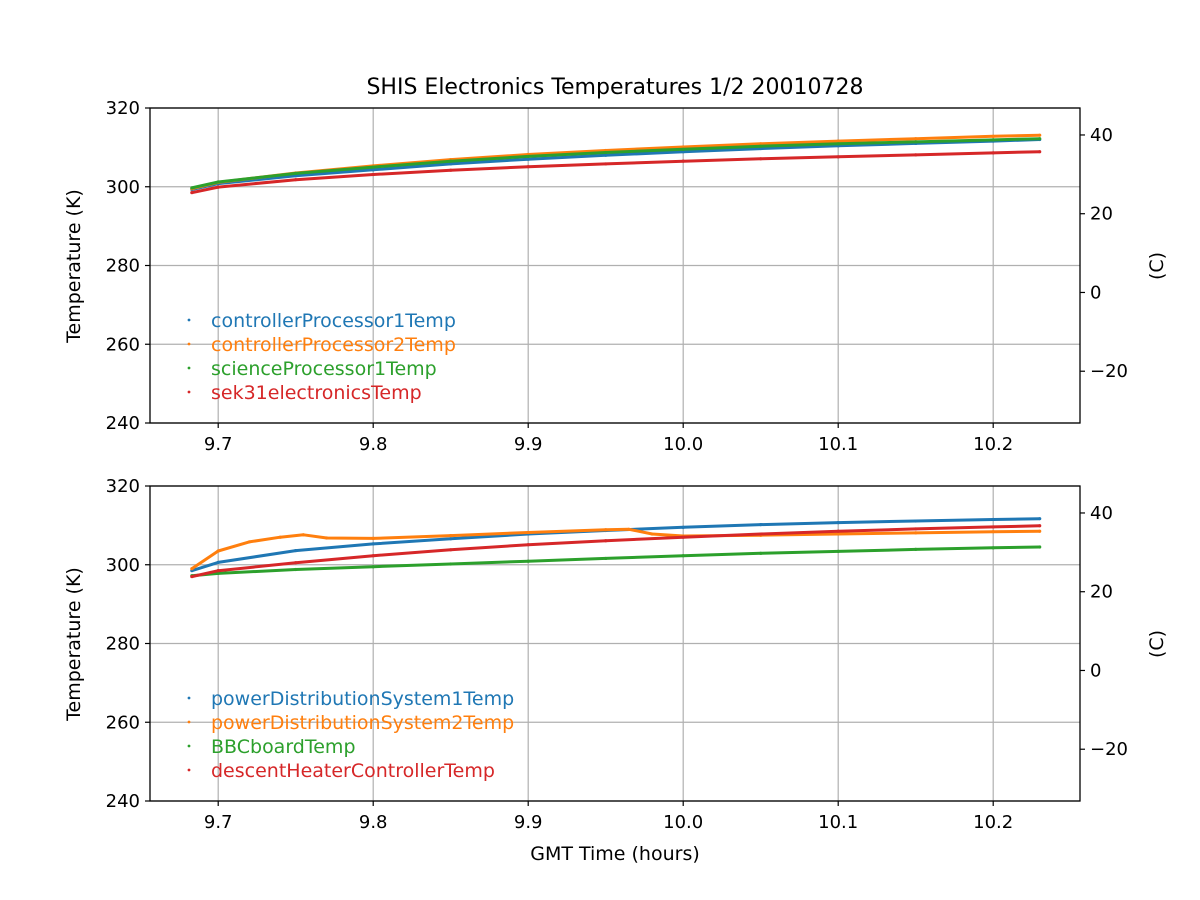 This screenshot has height=900, width=1200. I want to click on x-tick-label: 9.8, so click(373, 822).